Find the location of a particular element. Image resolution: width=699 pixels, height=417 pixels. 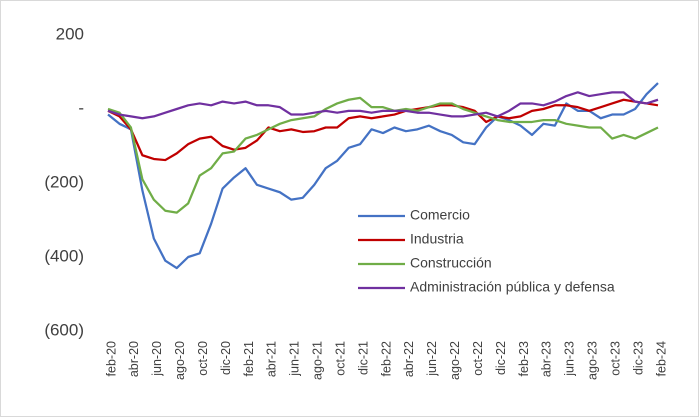

x-tick-label: oct-20 is located at coordinates (203, 358).